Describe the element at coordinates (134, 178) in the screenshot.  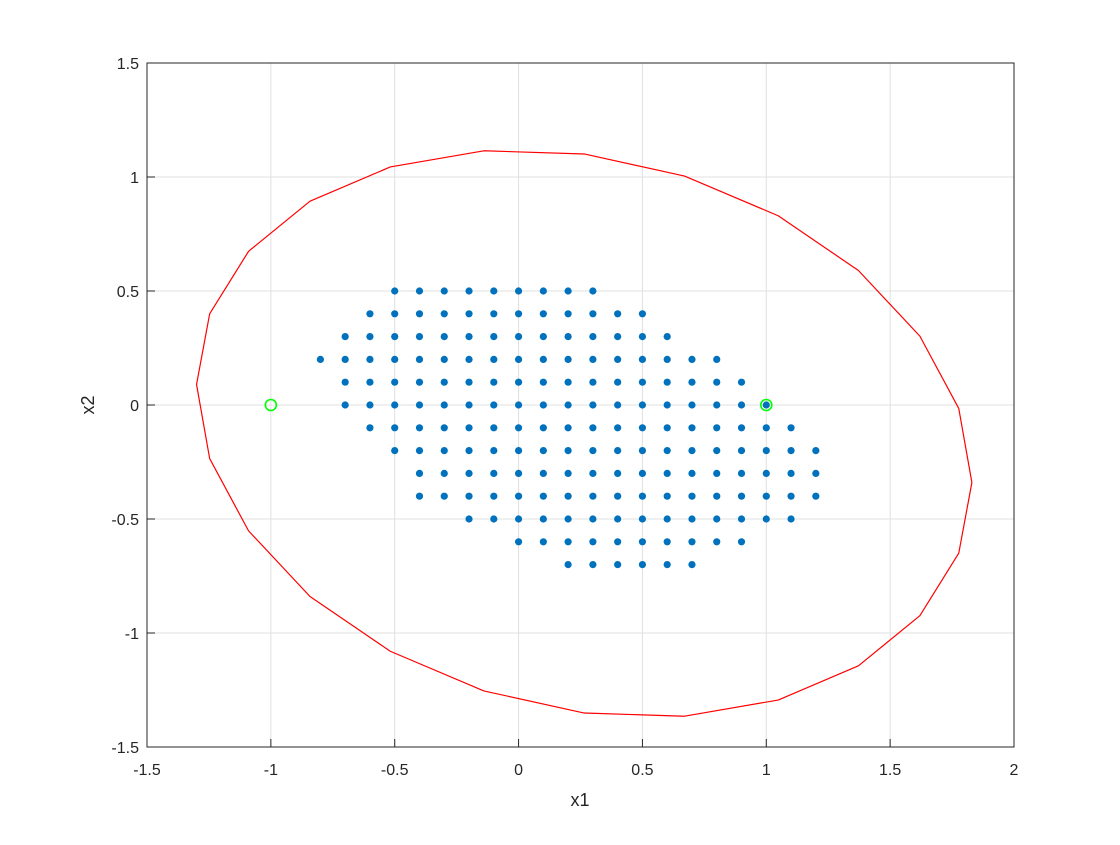
I see `y-tick-label: 1` at that location.